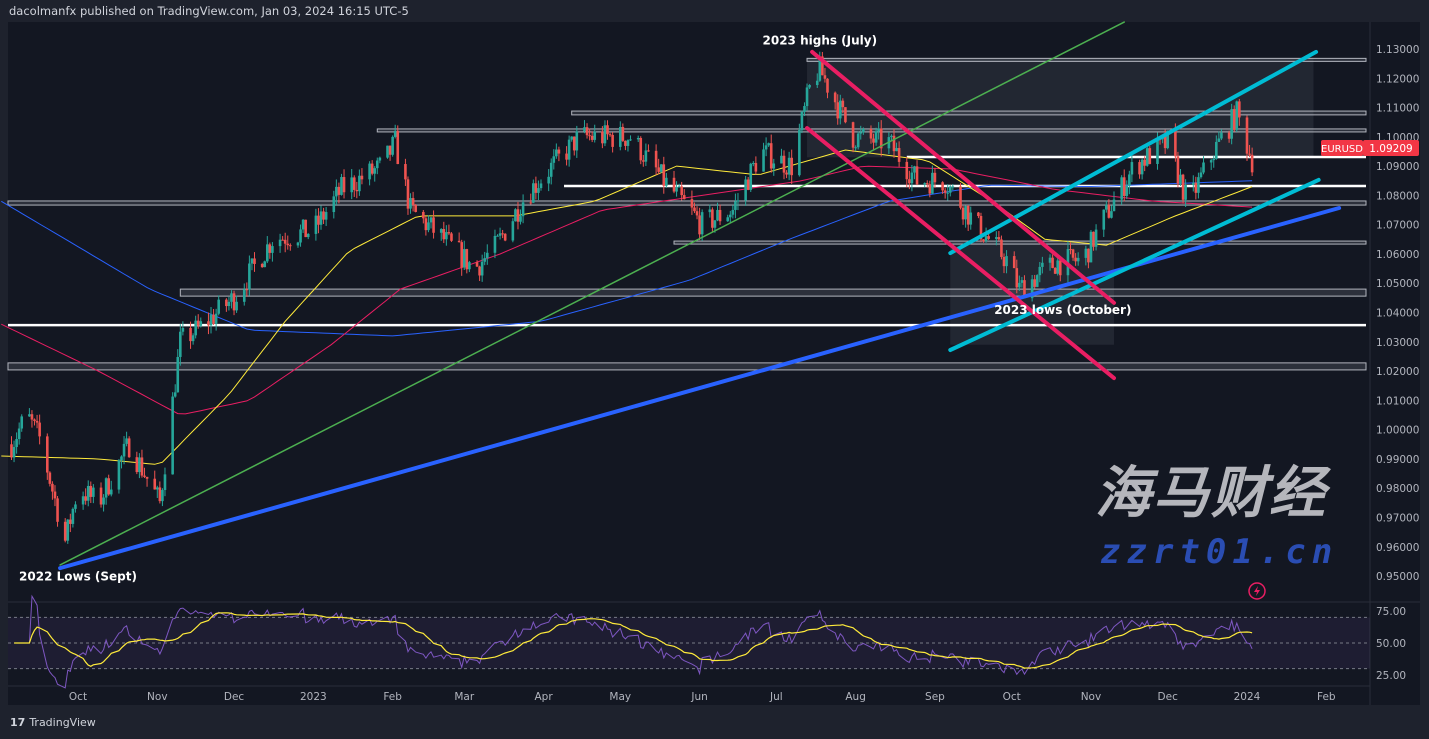 The width and height of the screenshot is (1429, 739). I want to click on price-label: EURUSD 1.09209, so click(1370, 148).